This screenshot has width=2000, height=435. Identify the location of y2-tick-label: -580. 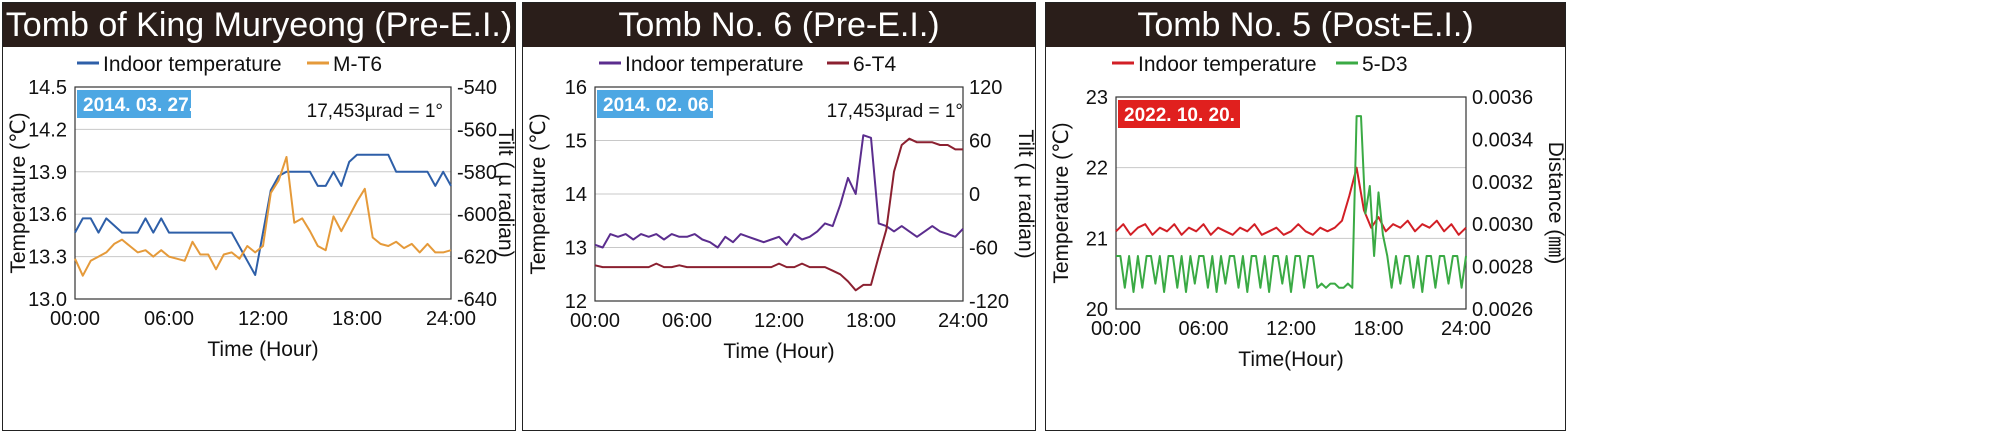
(477, 173).